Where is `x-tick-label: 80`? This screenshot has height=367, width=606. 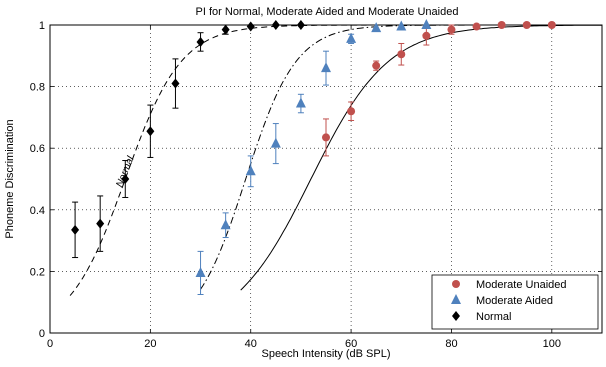 x-tick-label: 80 is located at coordinates (451, 344).